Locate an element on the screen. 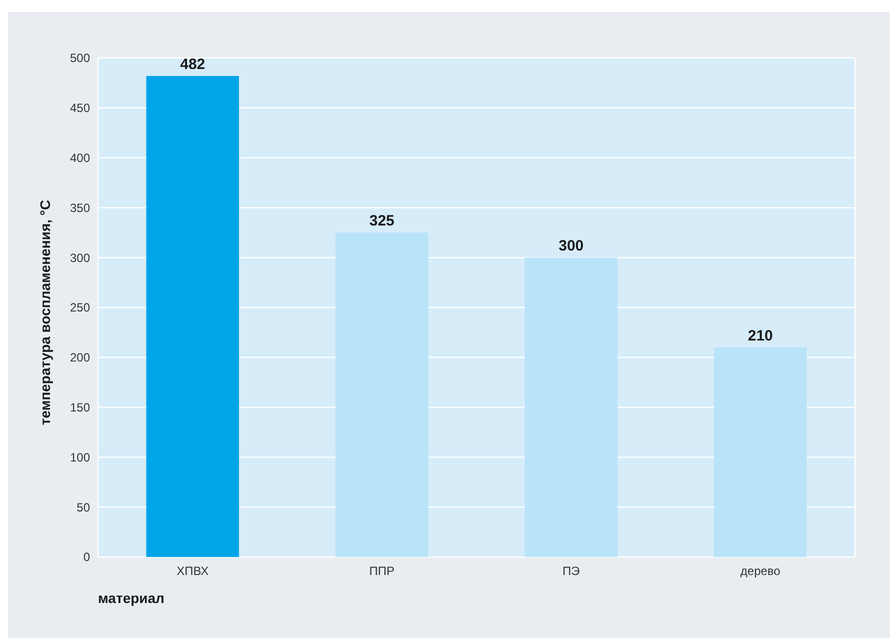 The image size is (890, 639). y-tick-label: 250 is located at coordinates (80, 307).